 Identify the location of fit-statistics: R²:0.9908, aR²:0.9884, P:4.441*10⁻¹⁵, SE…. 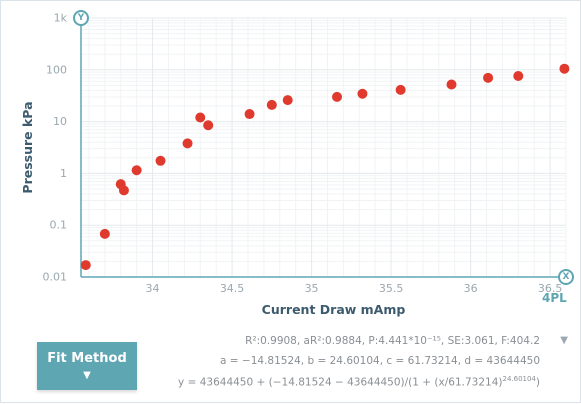
(392, 341).